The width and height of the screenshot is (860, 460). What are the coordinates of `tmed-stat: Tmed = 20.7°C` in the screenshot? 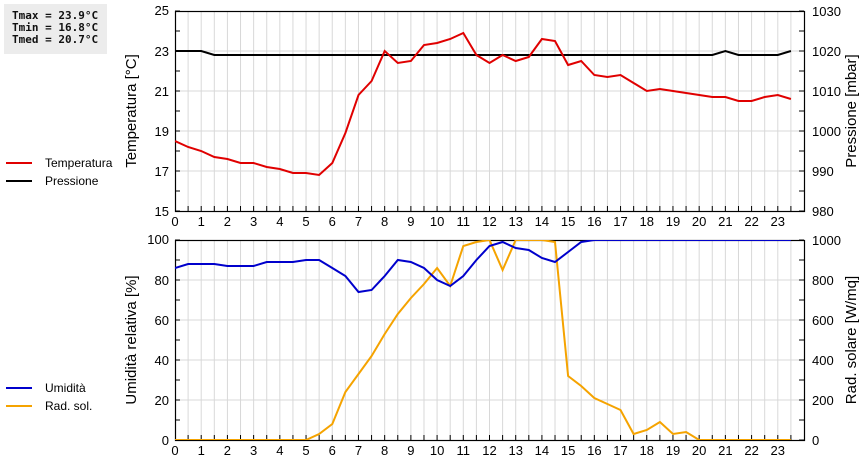 It's located at (55, 39).